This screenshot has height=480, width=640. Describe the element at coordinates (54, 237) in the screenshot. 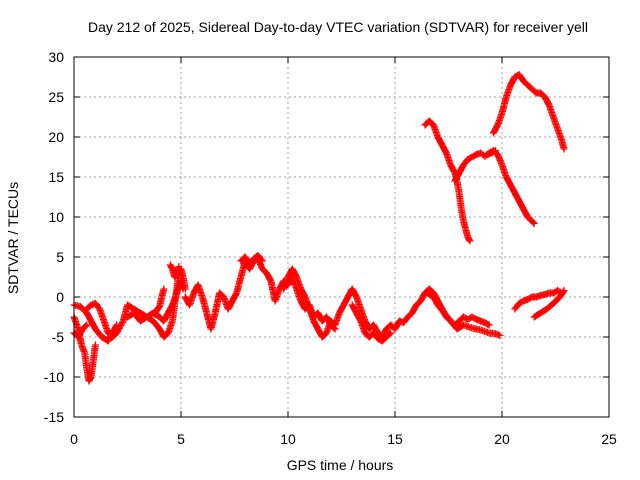

I see `y-tick-labels: -15 -10 -5 0 5 10 15 20 25 30` at that location.